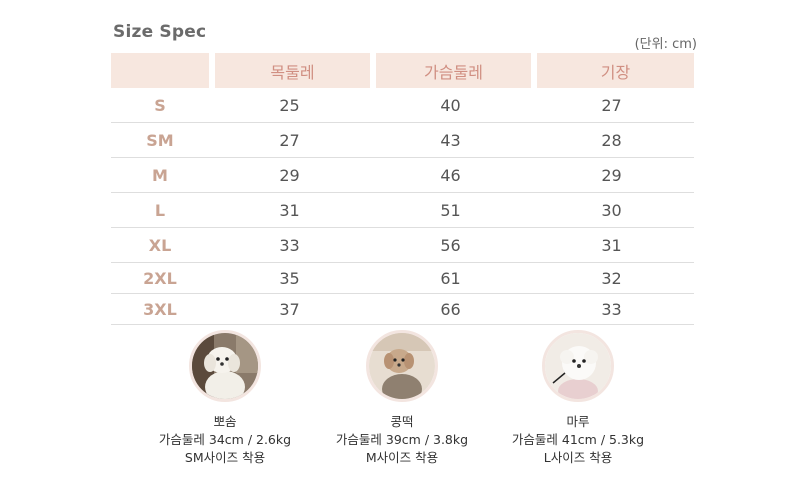 The image size is (800, 479). What do you see at coordinates (289, 175) in the screenshot?
I see `neck-cell: 29` at bounding box center [289, 175].